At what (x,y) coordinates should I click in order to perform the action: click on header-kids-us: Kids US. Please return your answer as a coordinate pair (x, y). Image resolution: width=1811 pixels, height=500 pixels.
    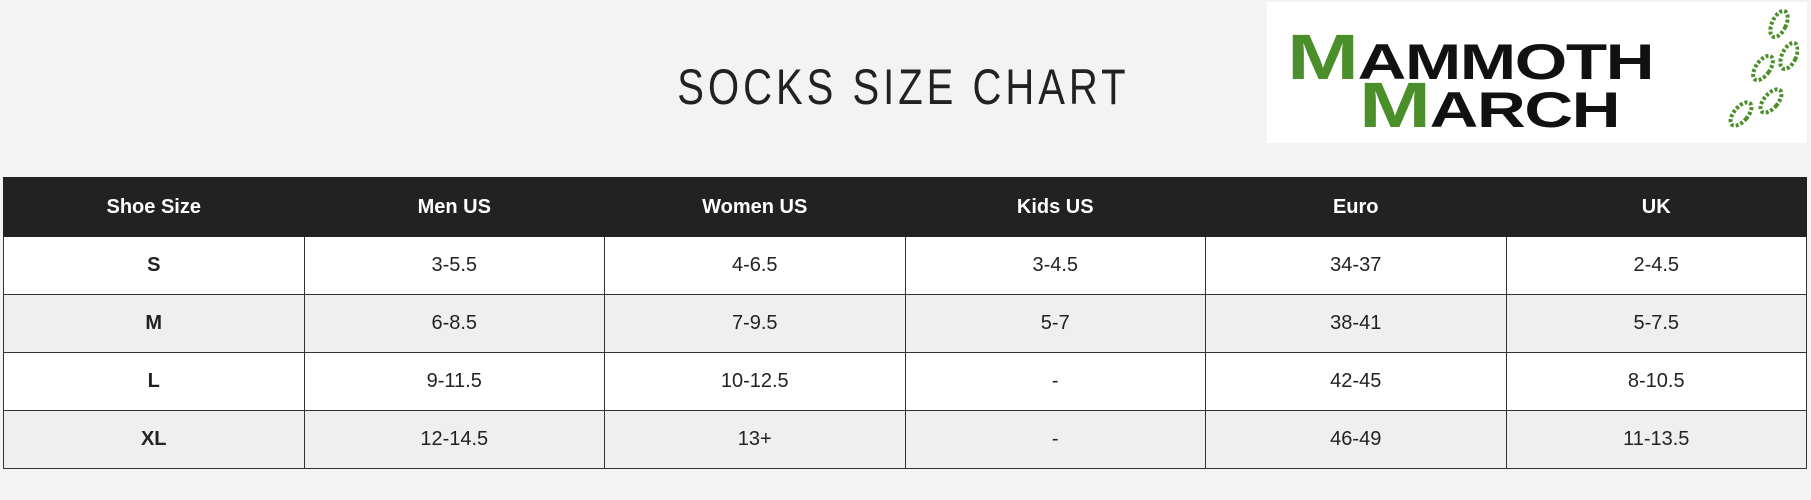
    Looking at the image, I should click on (1055, 207).